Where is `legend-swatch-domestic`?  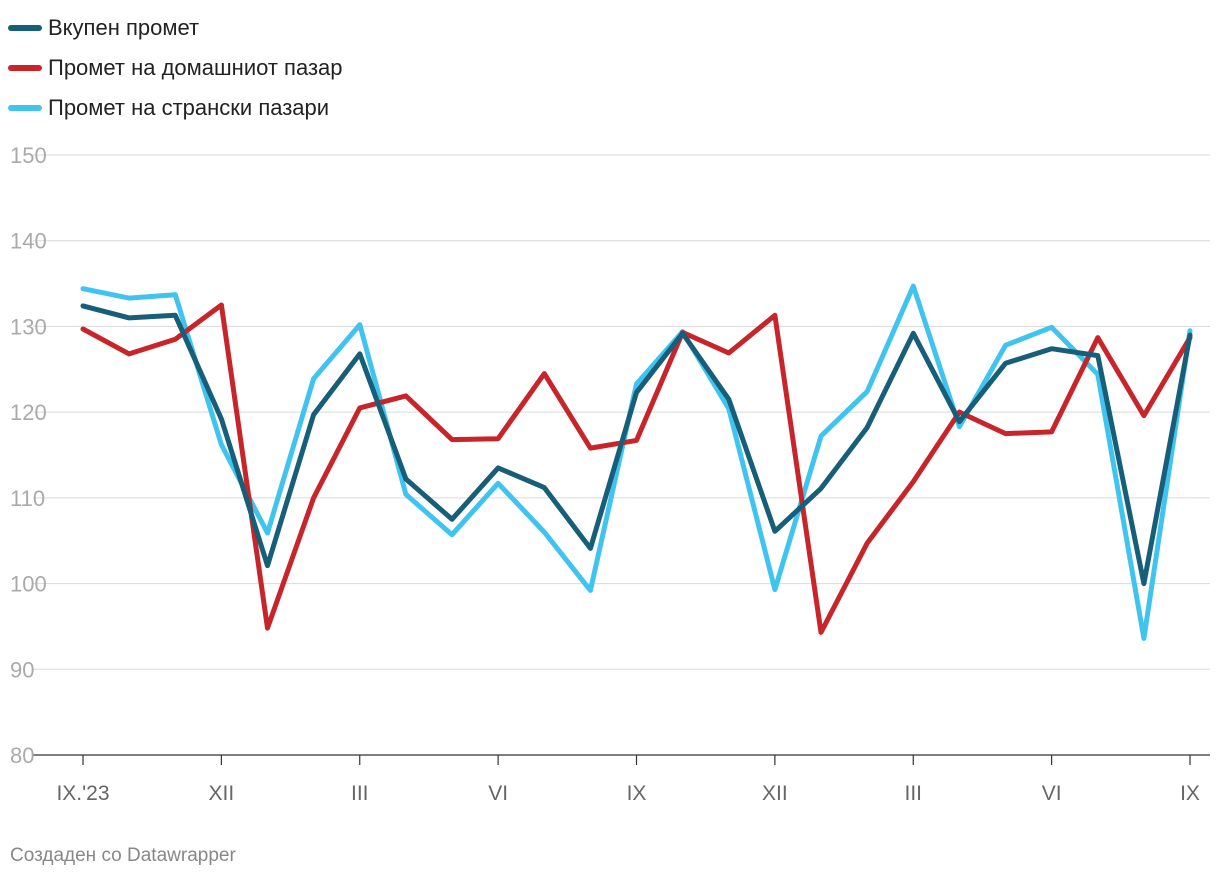
legend-swatch-domestic is located at coordinates (25, 68).